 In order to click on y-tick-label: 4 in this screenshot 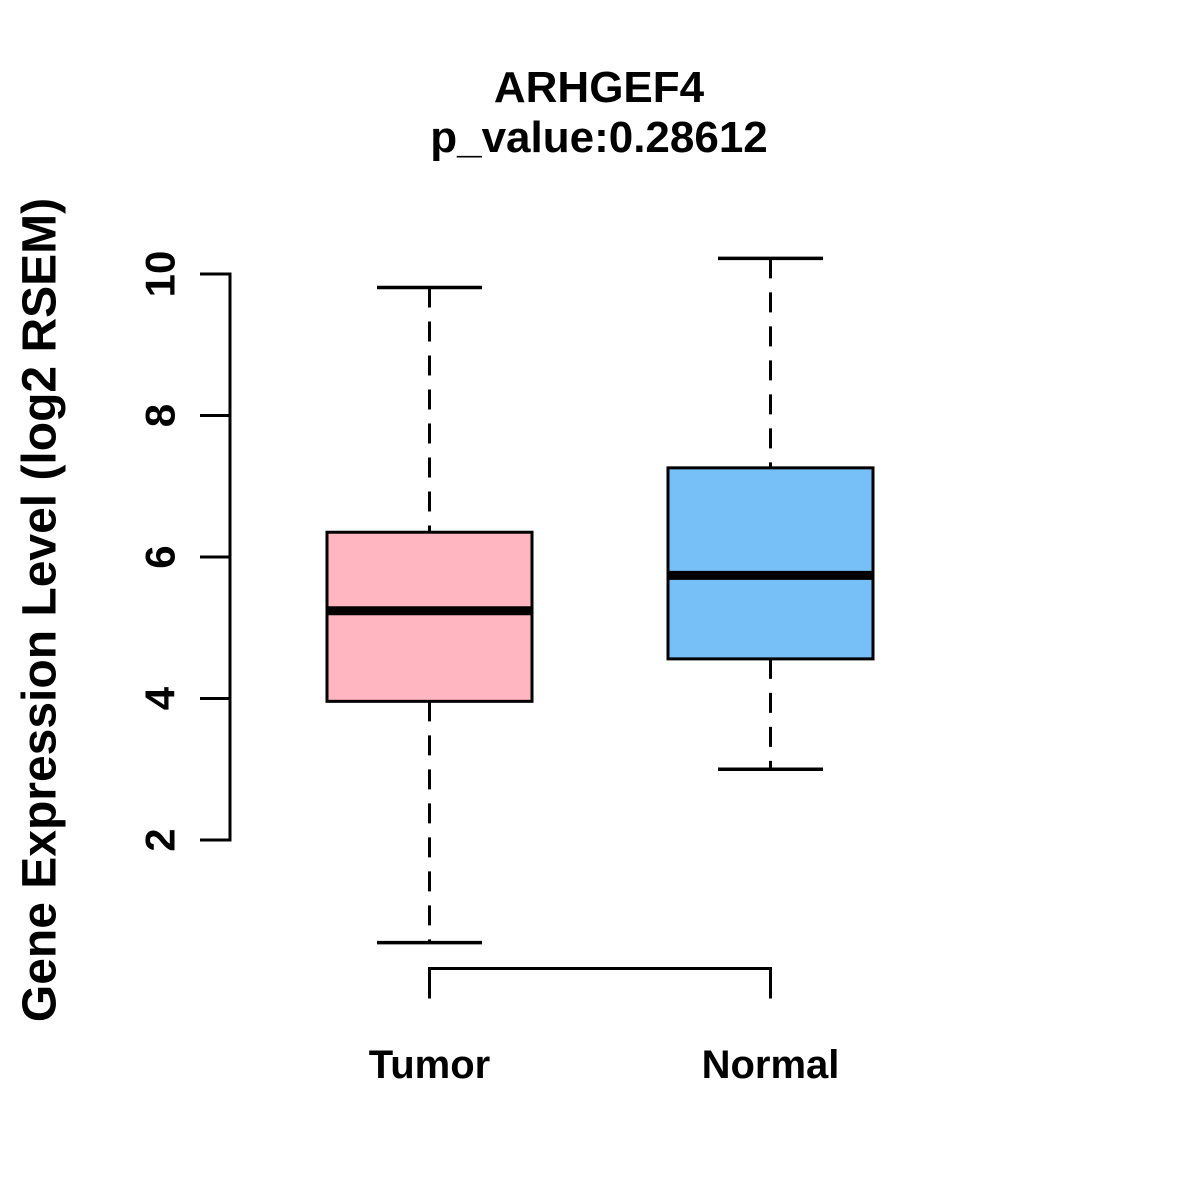, I will do `click(160, 698)`.